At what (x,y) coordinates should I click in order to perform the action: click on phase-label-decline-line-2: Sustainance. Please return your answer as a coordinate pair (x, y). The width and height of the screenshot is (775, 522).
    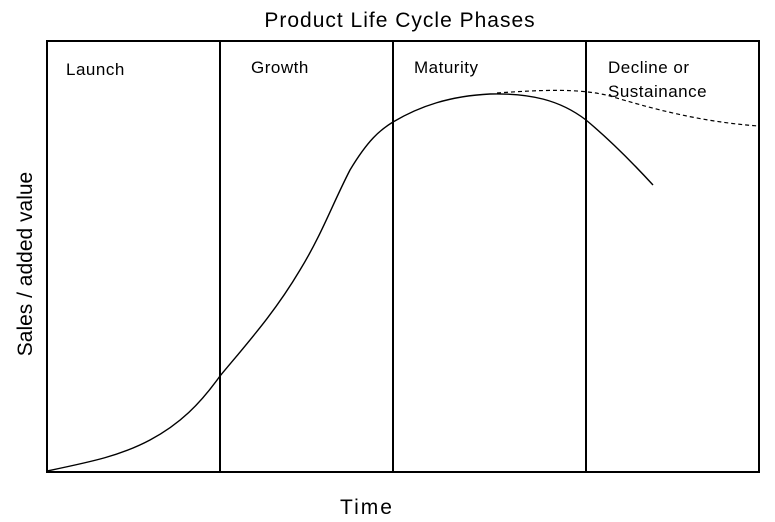
    Looking at the image, I should click on (657, 91).